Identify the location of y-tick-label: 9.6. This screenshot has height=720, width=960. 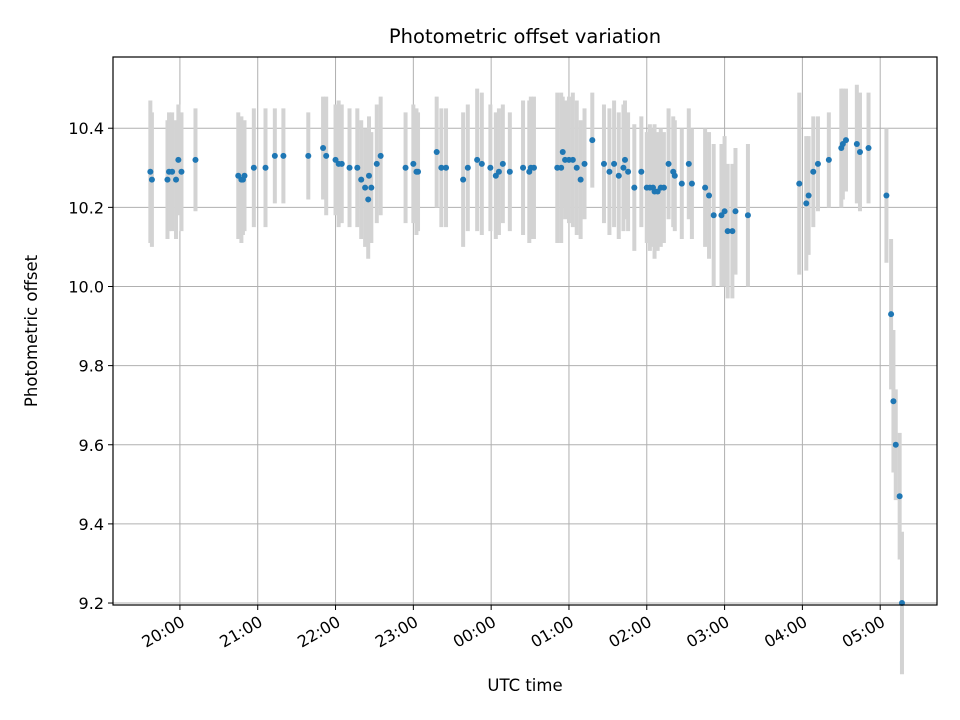
(91, 445).